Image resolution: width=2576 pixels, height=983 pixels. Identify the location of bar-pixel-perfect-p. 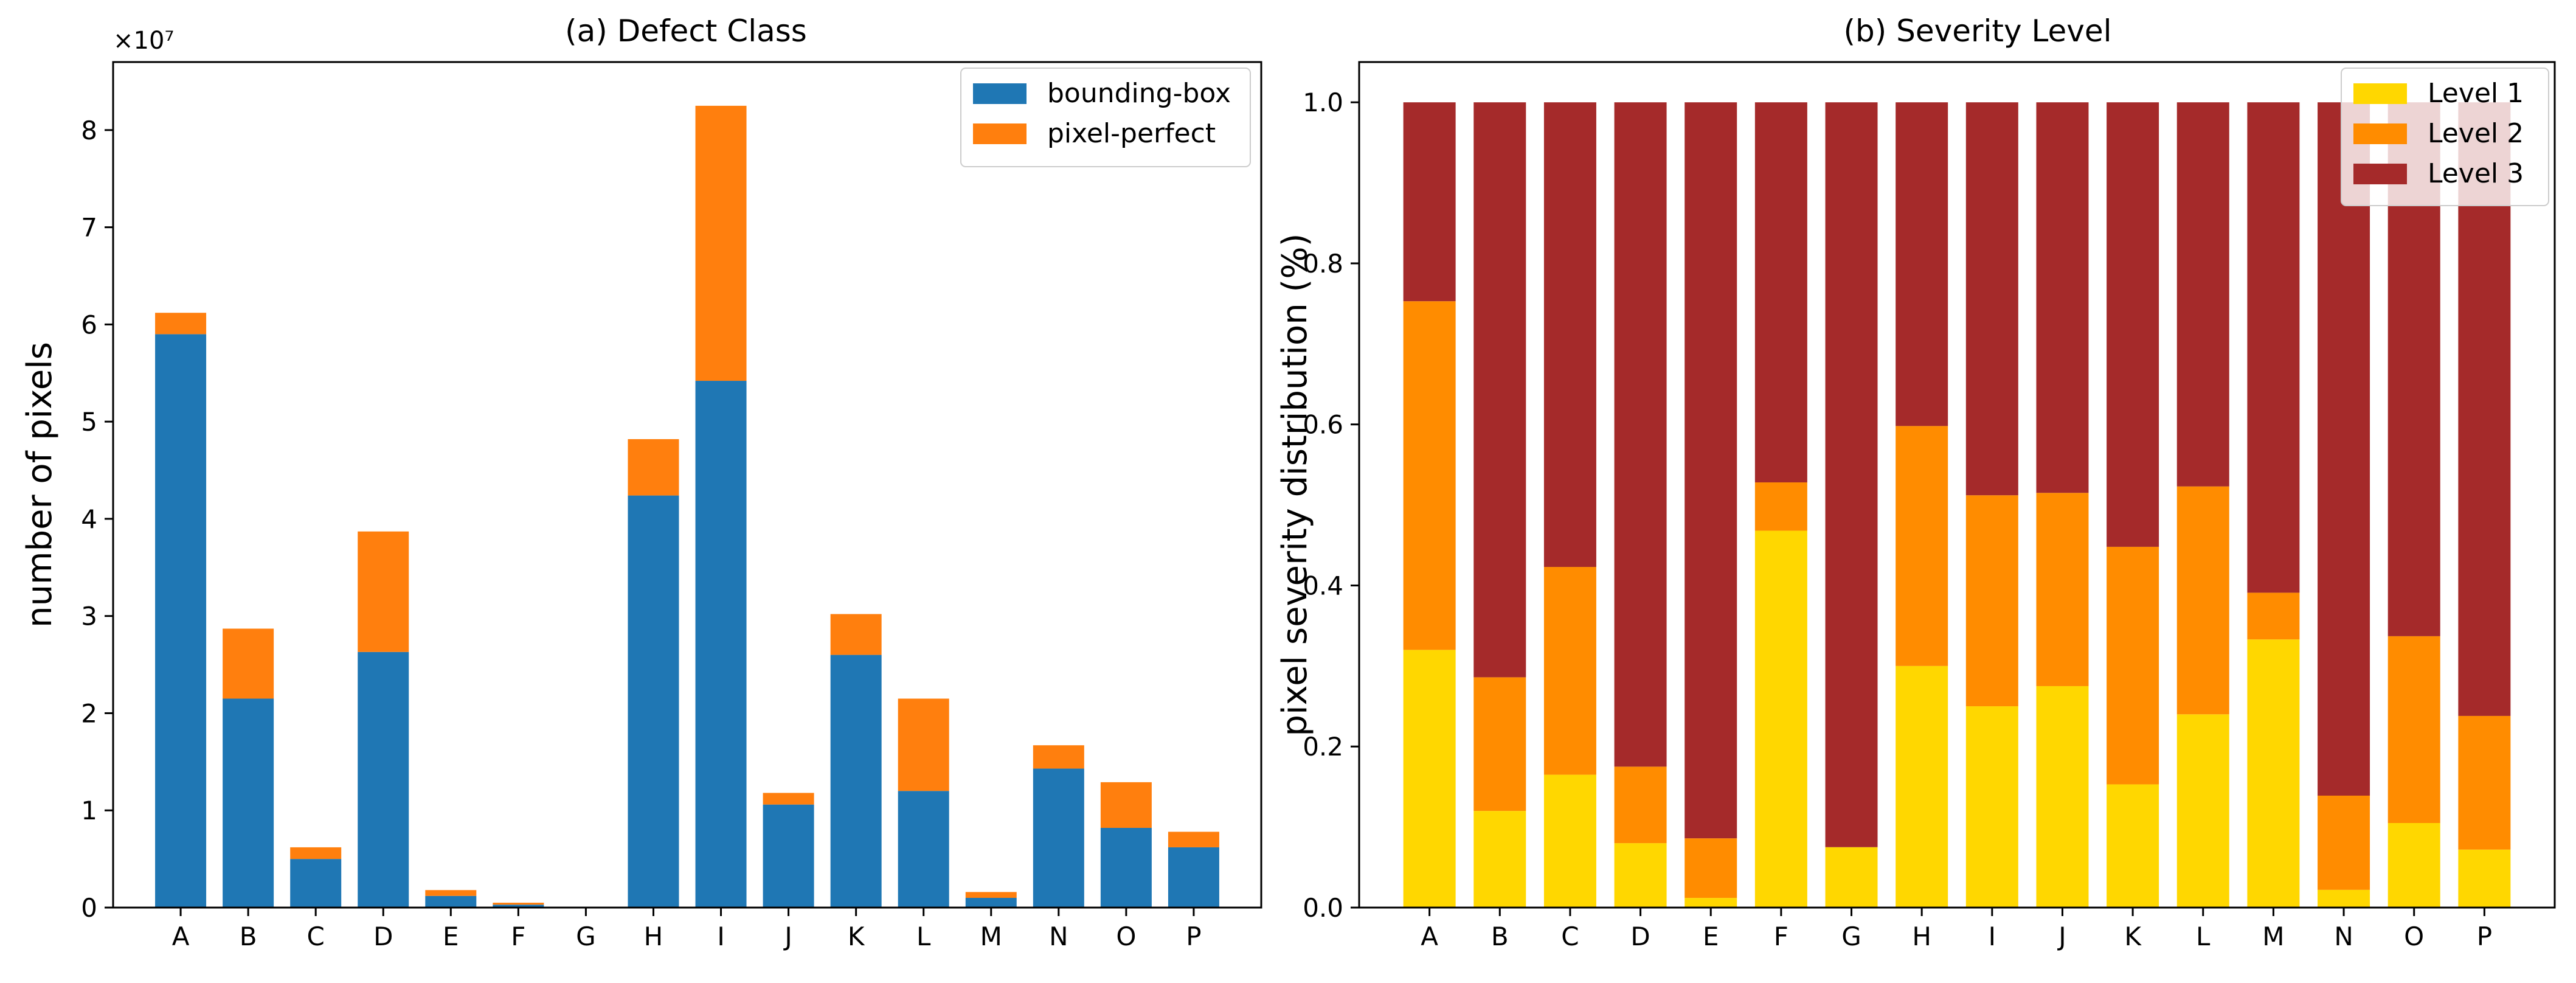
(1193, 840).